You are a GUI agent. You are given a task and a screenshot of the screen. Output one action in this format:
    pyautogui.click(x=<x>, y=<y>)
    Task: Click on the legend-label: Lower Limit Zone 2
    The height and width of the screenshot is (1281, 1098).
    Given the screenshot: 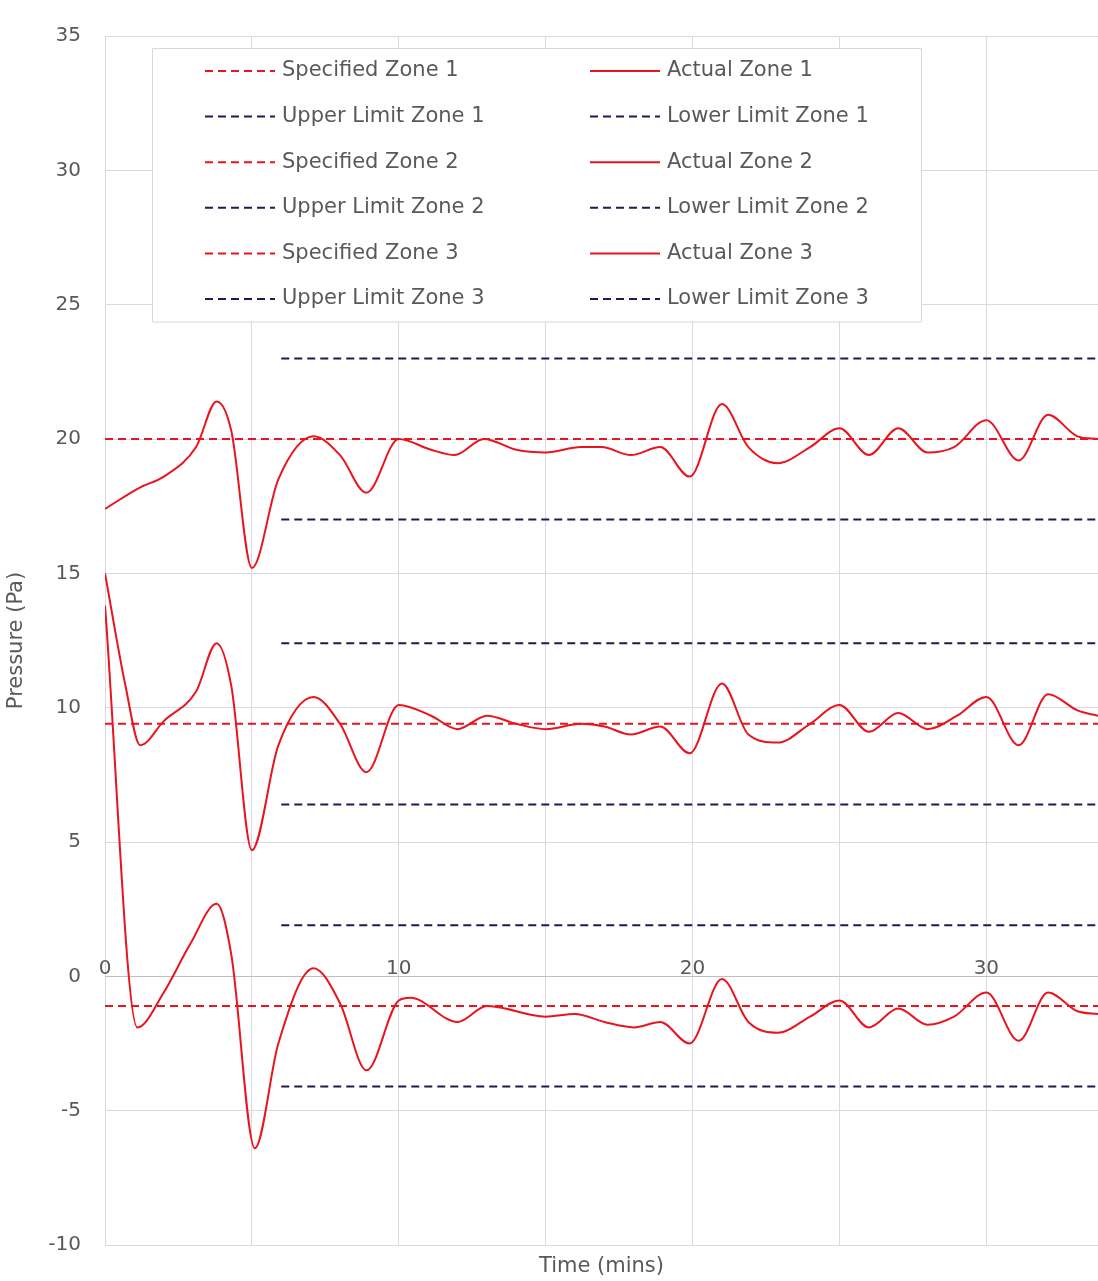 What is the action you would take?
    pyautogui.click(x=768, y=206)
    